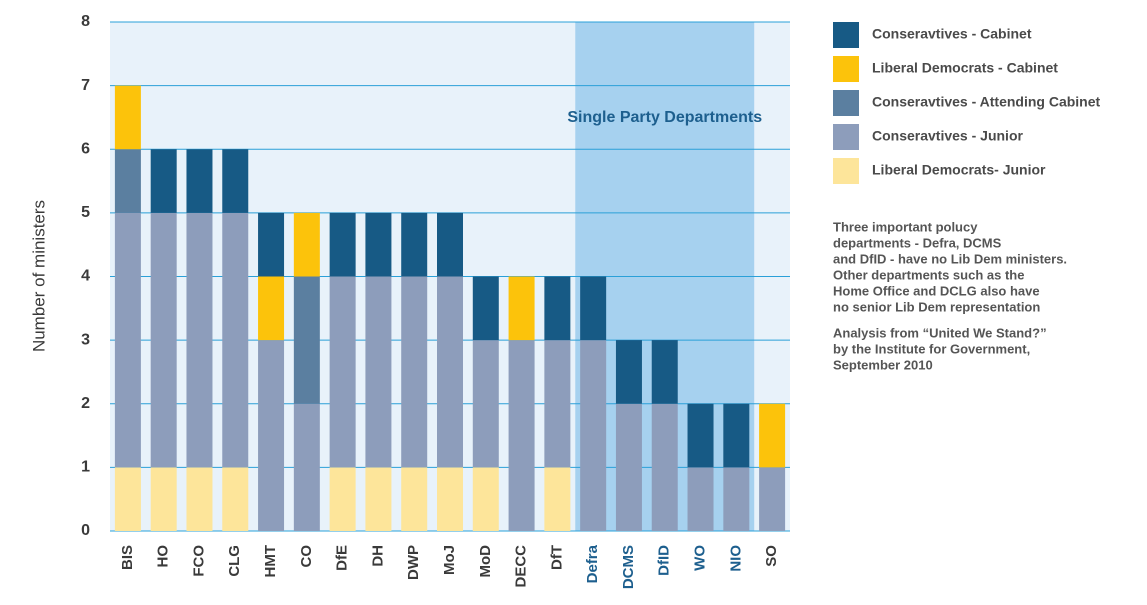 This screenshot has height=605, width=1147. I want to click on note-line: Home Office and DCLG also have, so click(936, 290).